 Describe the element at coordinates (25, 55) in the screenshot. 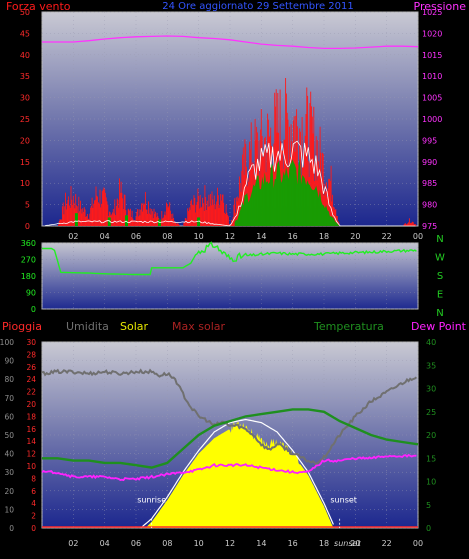

I see `wind-tick-label: 40` at that location.